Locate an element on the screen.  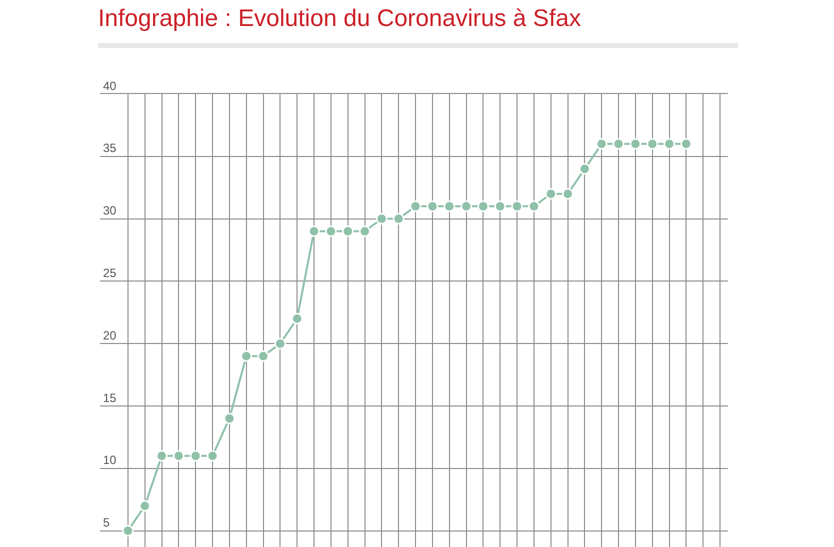
y-tick-label: 5 is located at coordinates (106, 523).